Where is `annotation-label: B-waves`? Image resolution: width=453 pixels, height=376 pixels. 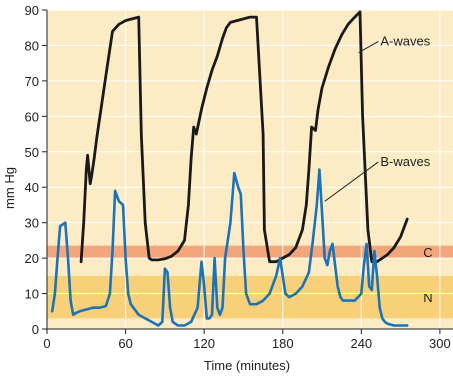 annotation-label: B-waves is located at coordinates (405, 161).